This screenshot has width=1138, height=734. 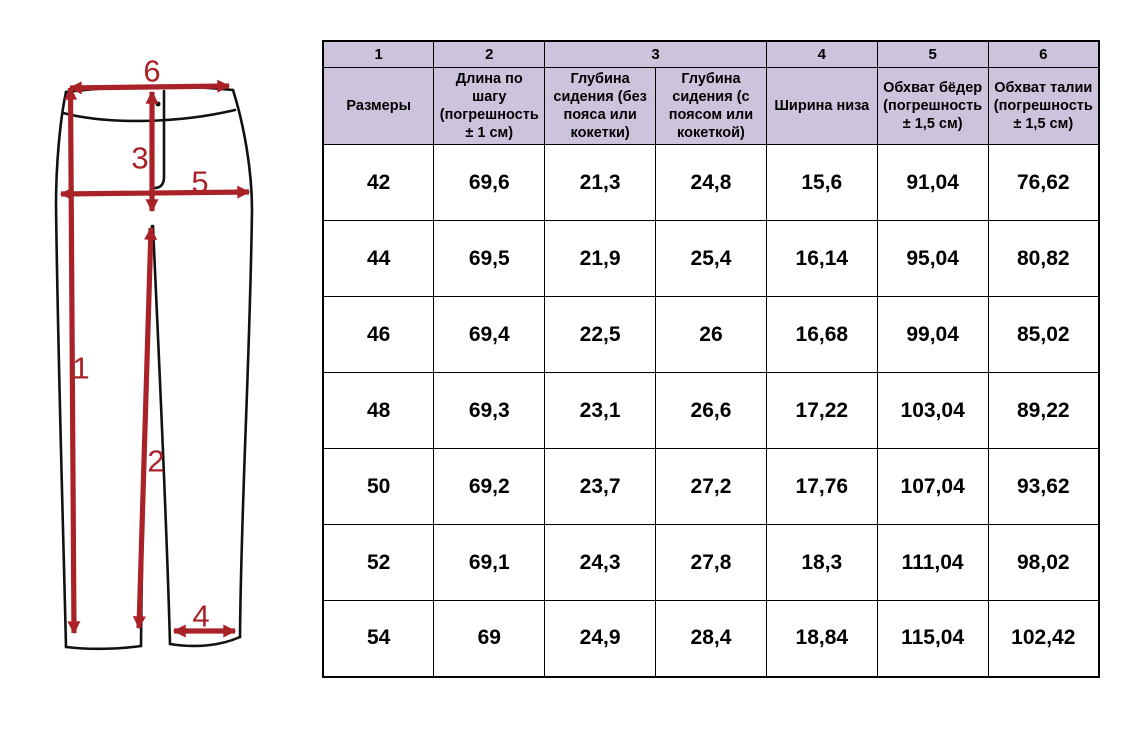 I want to click on measurement-cell: 25,4, so click(x=711, y=258).